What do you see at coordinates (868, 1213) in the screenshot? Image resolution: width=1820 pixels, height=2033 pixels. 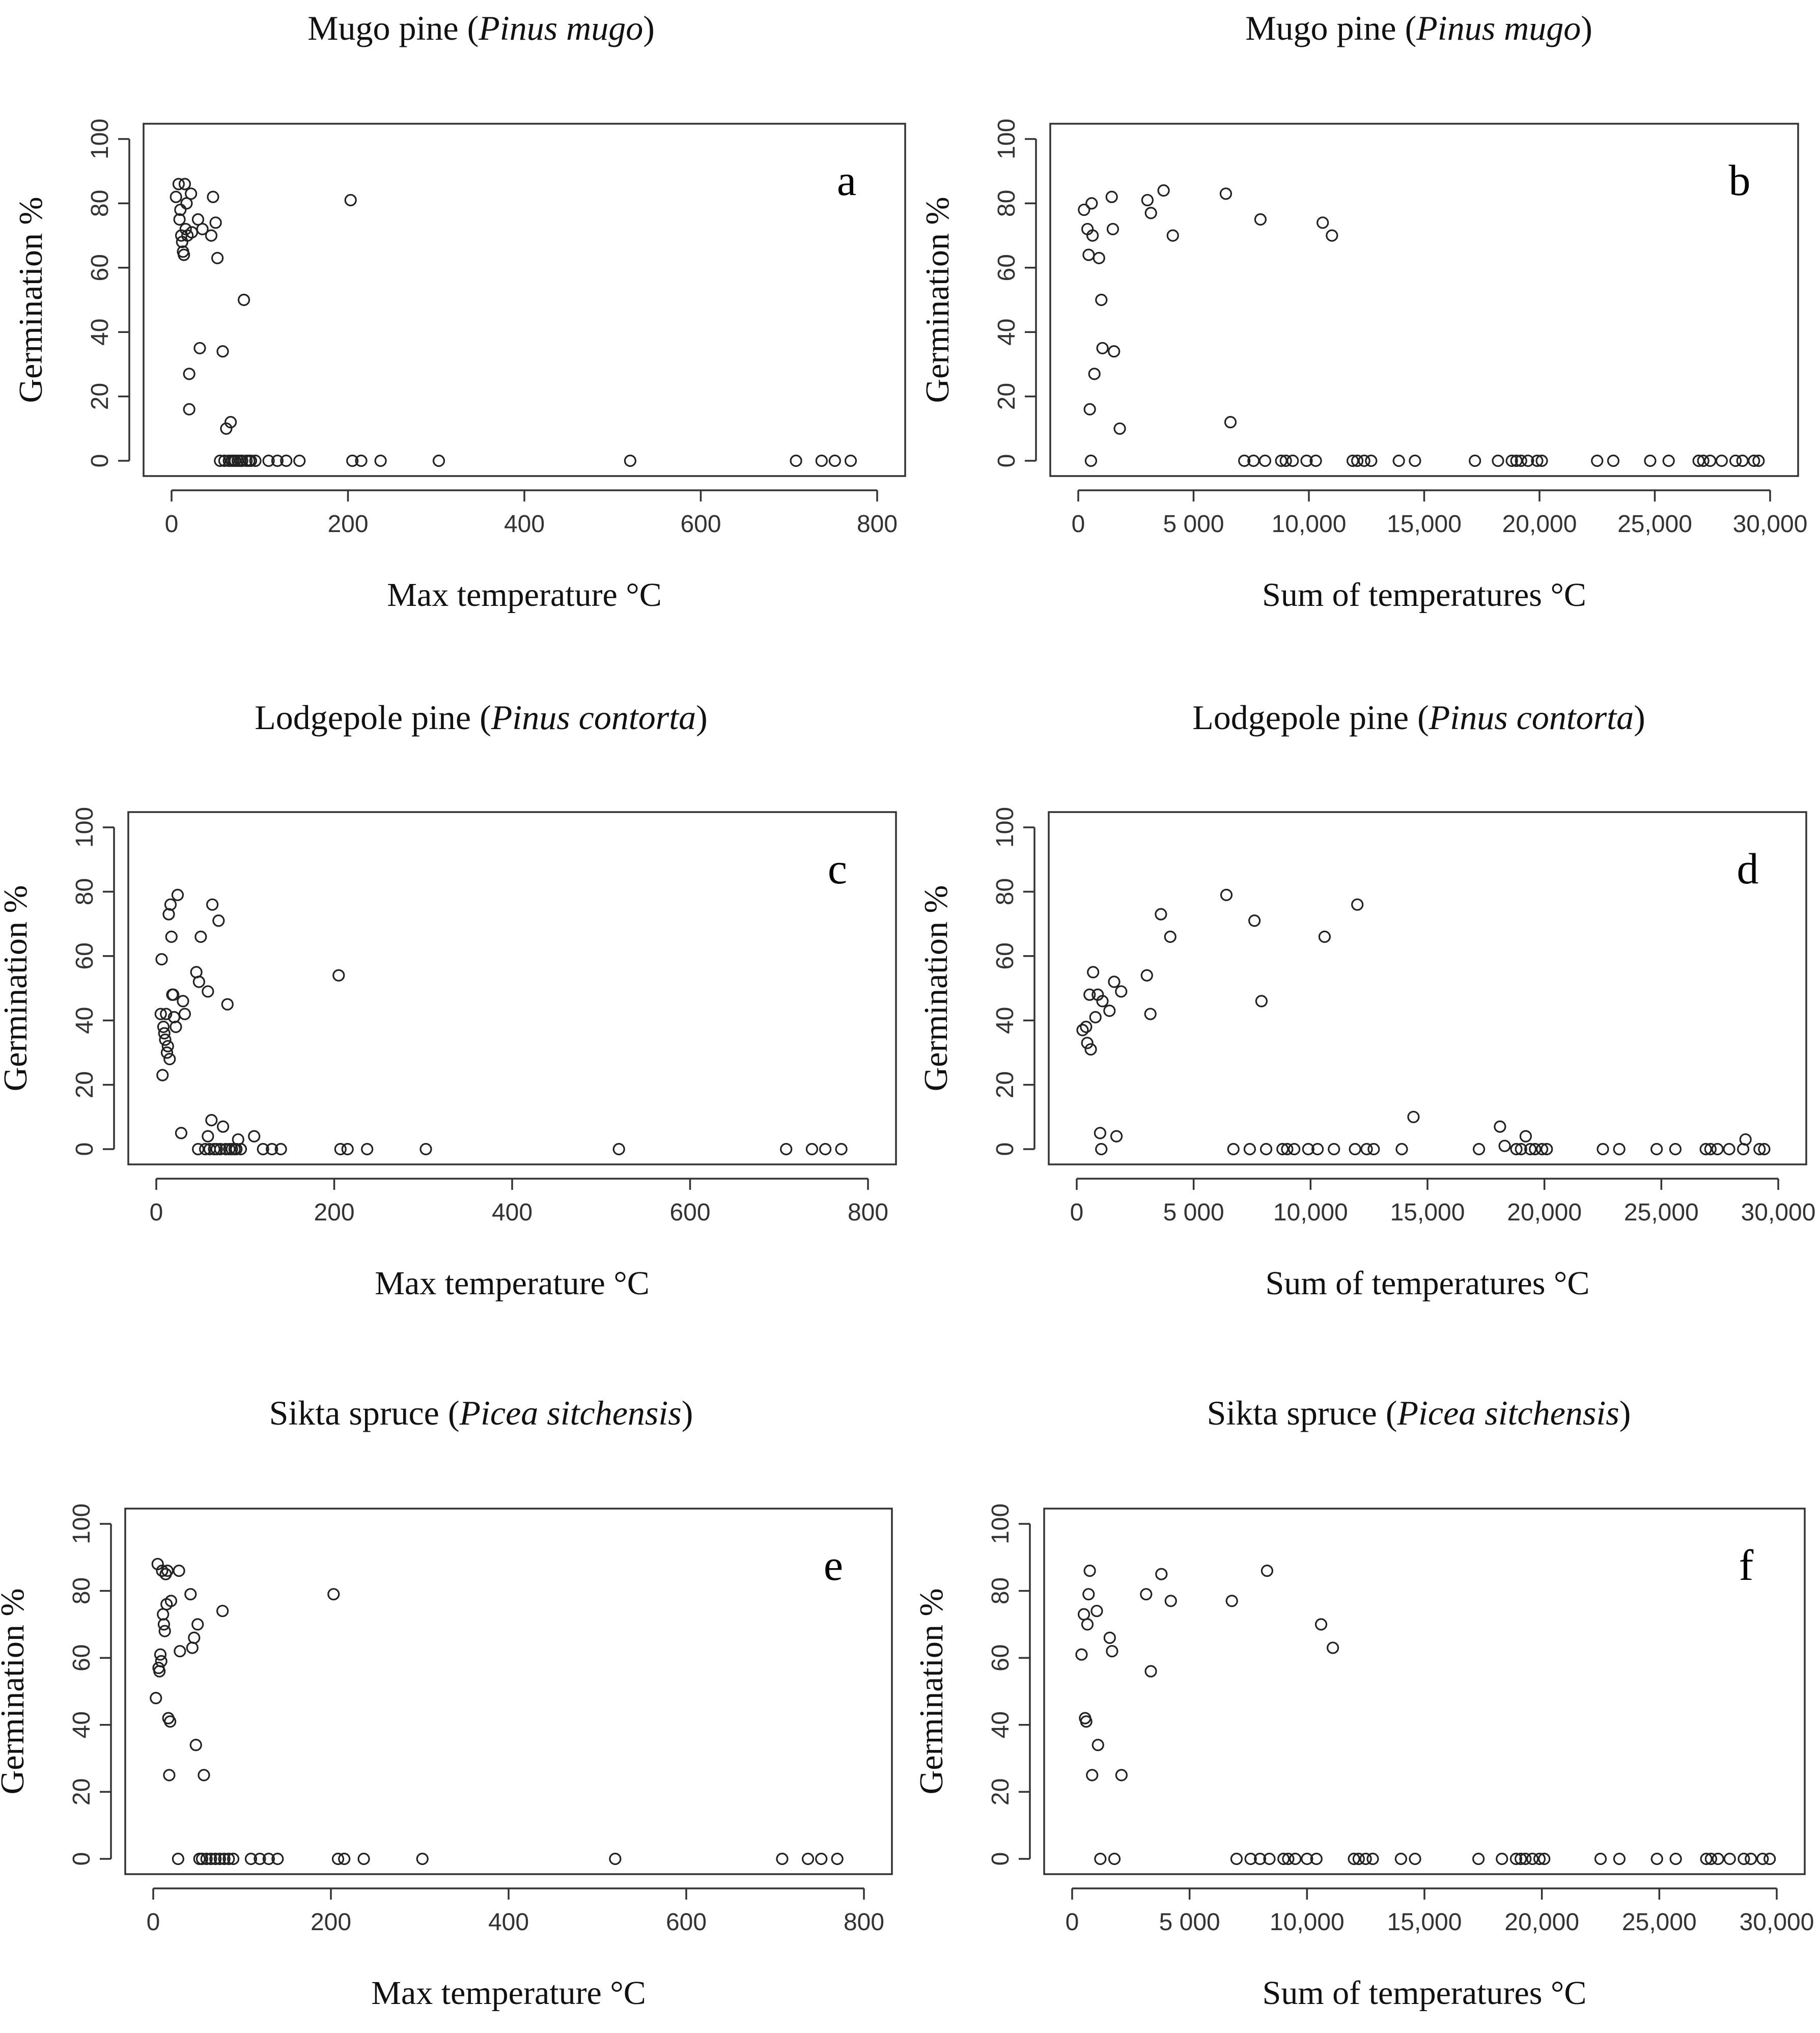 I see `x-tick-label: 800` at bounding box center [868, 1213].